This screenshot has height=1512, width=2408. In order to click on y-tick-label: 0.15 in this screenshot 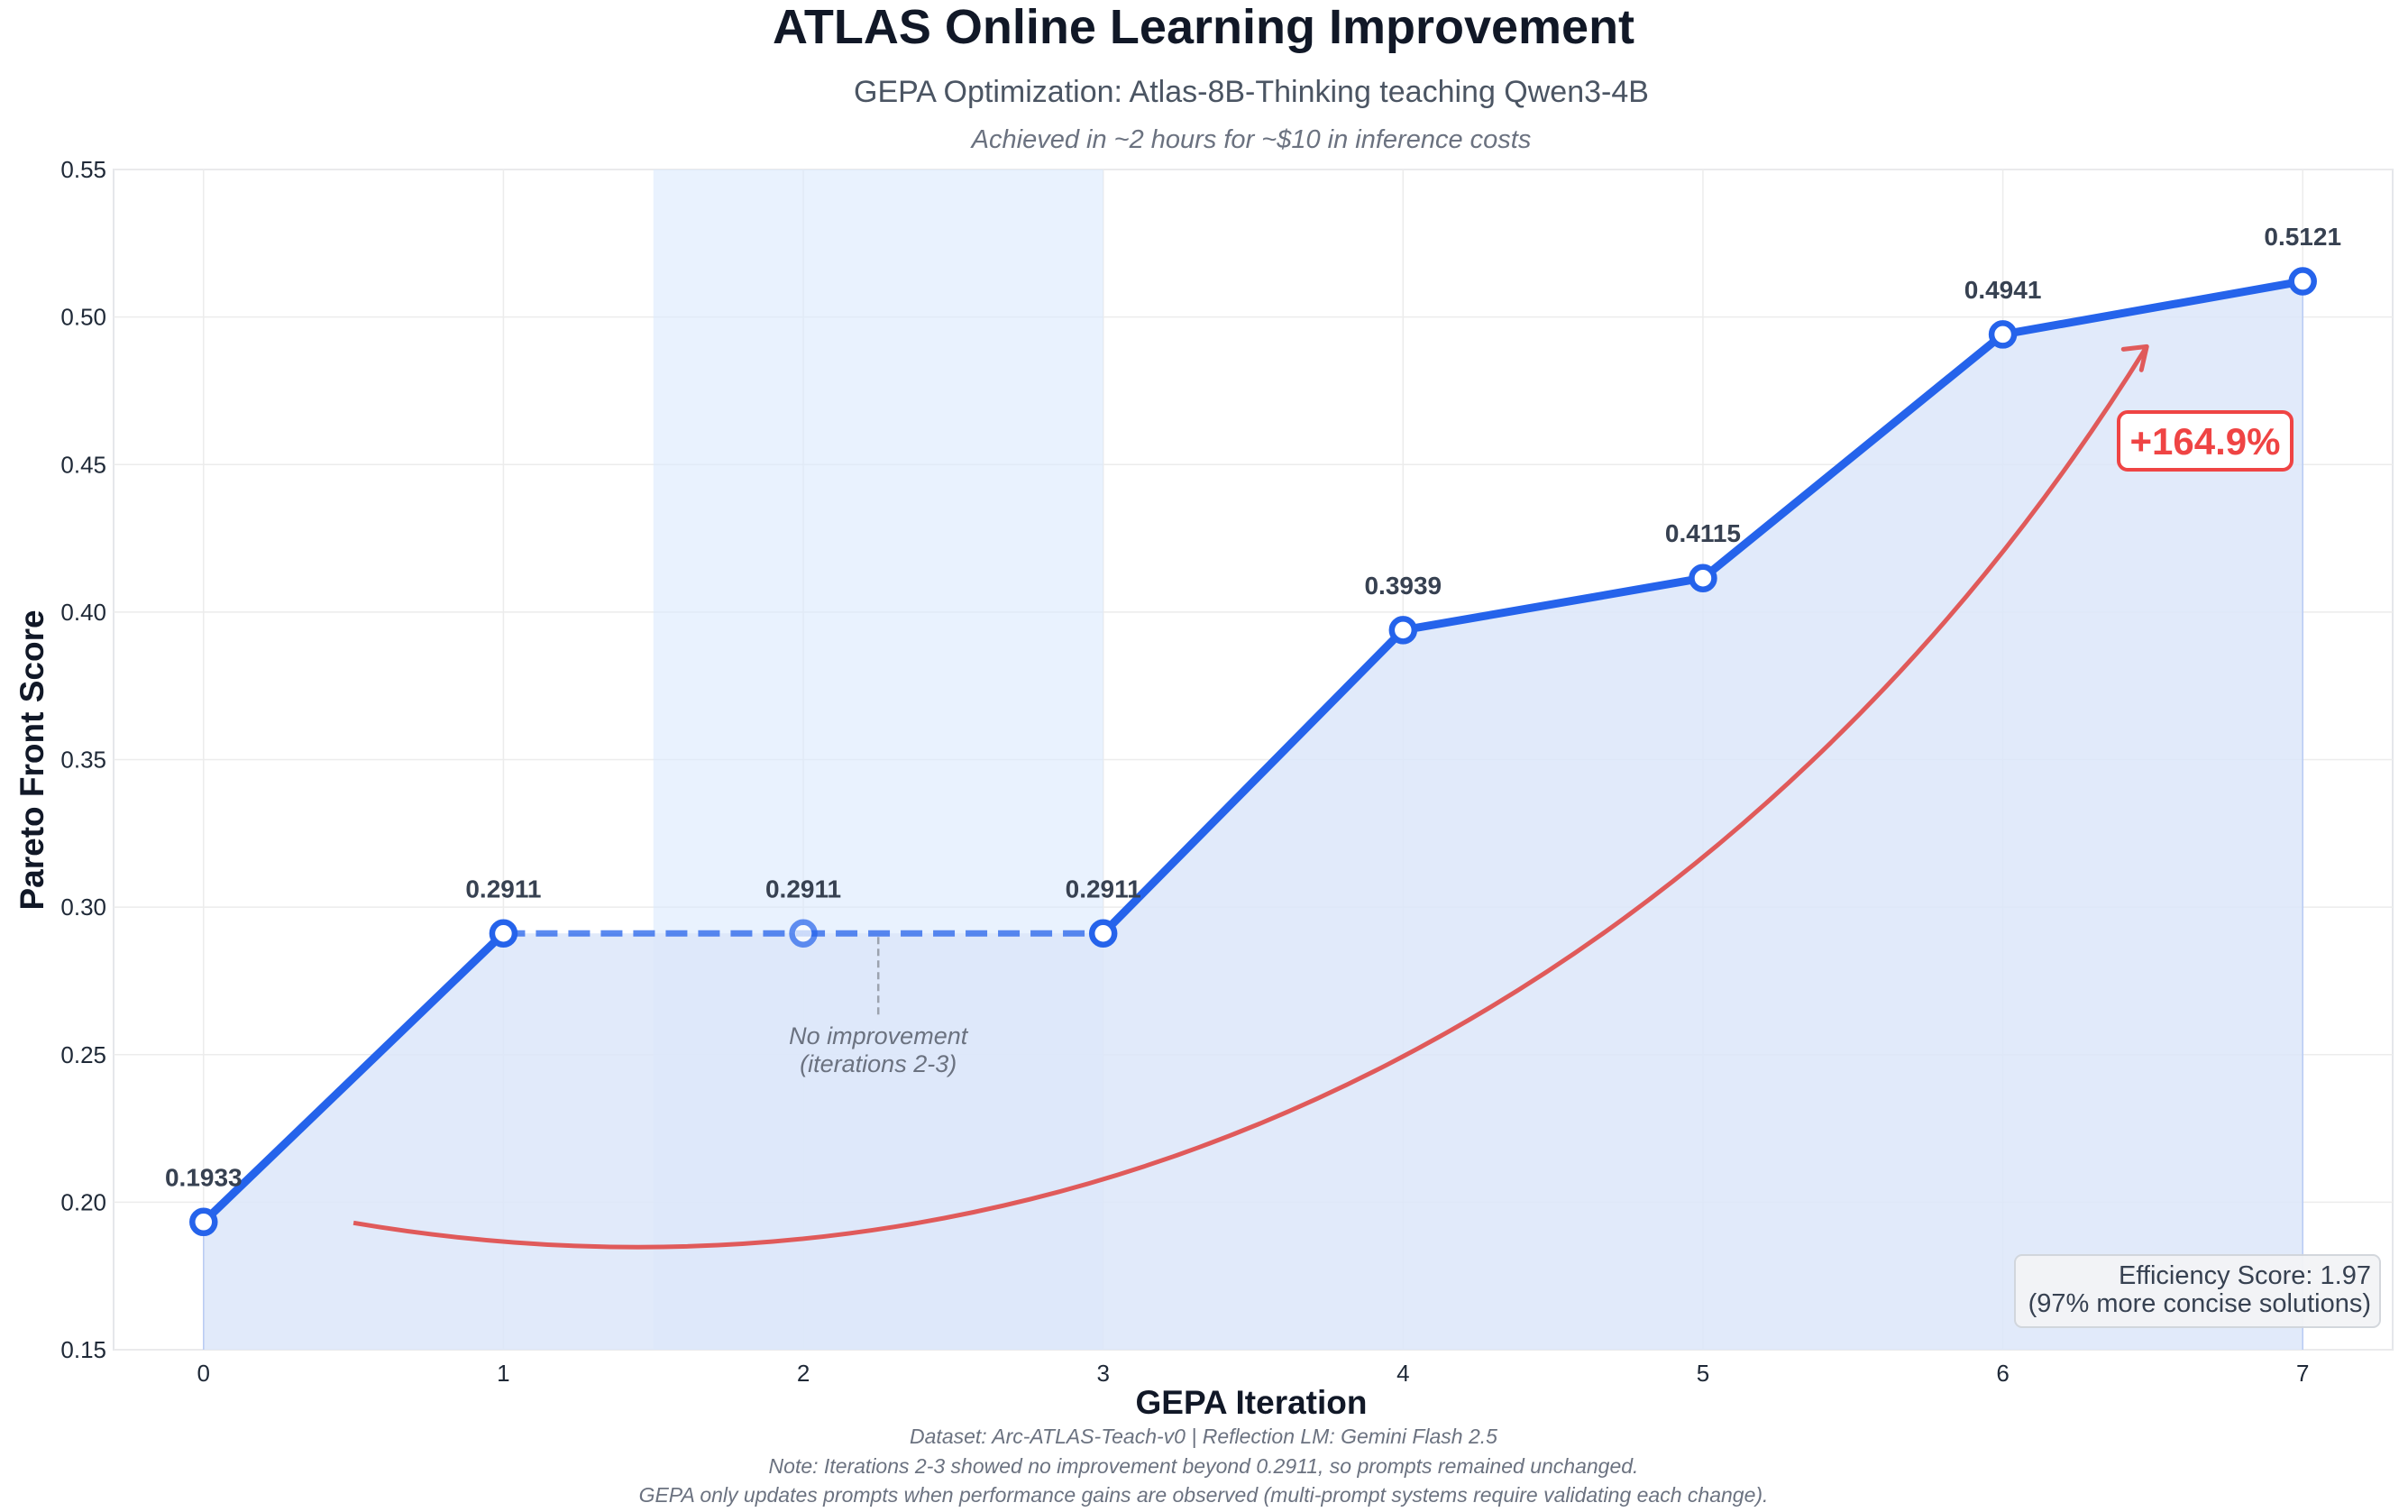, I will do `click(83, 1349)`.